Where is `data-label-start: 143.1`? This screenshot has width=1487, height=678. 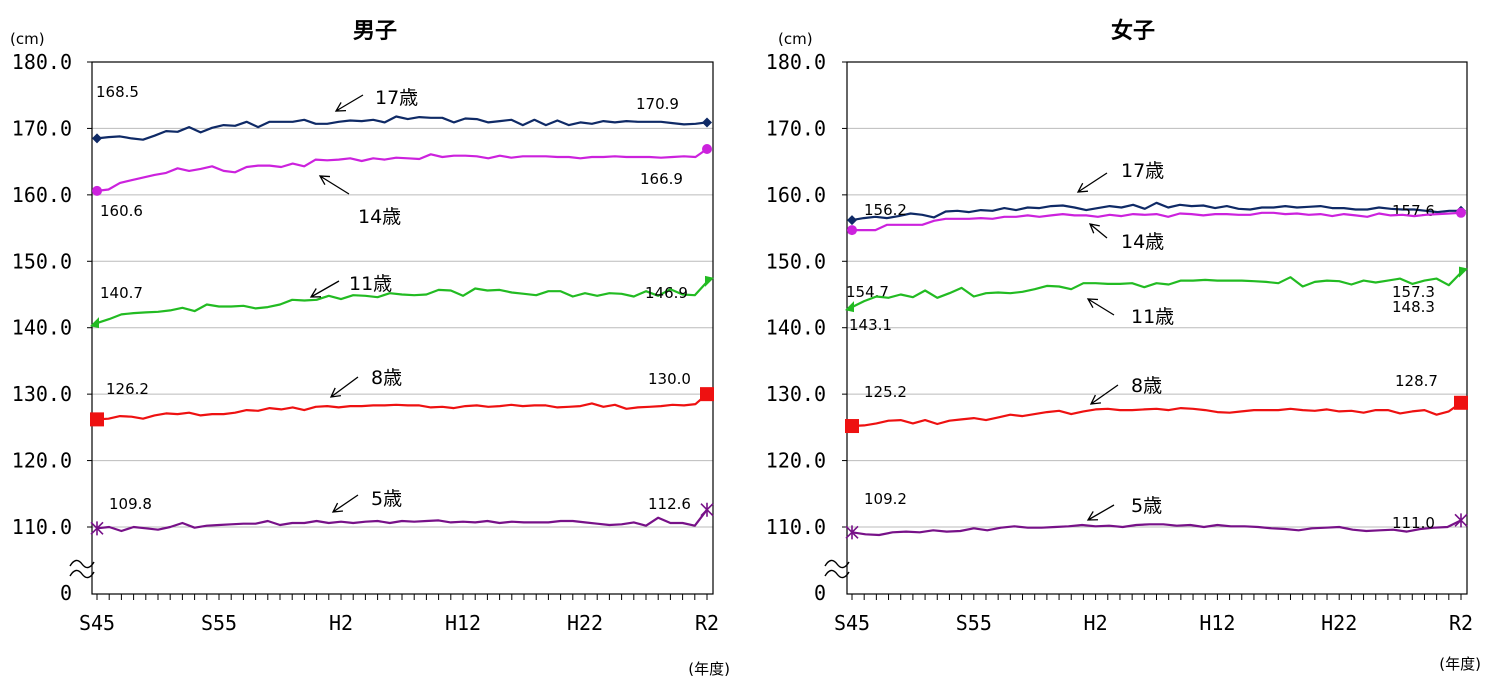 data-label-start: 143.1 is located at coordinates (870, 325).